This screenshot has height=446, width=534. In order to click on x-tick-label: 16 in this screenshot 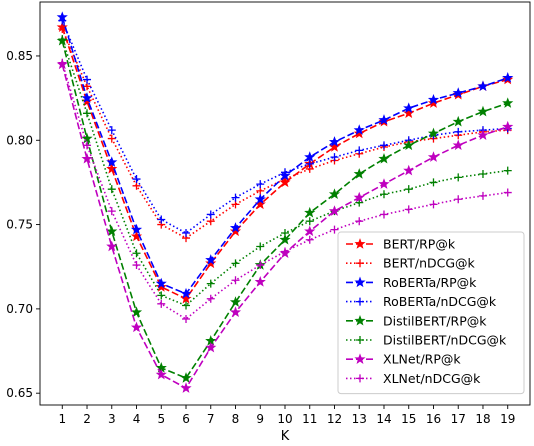, I will do `click(433, 419)`.